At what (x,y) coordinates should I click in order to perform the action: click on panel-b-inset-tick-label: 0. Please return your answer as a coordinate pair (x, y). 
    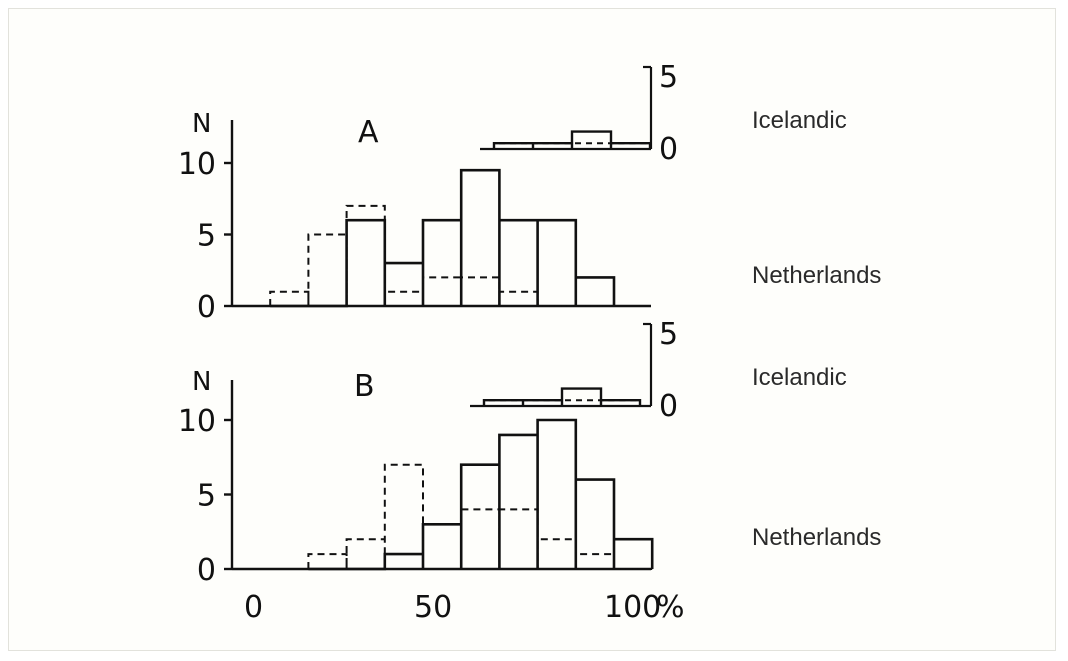
    Looking at the image, I should click on (668, 406).